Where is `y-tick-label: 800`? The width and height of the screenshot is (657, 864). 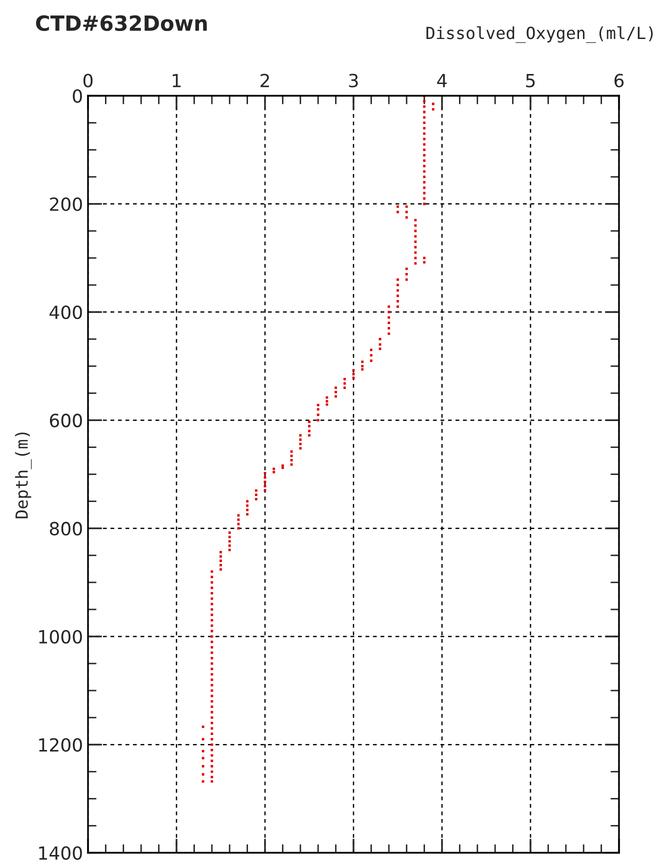
y-tick-label: 800 is located at coordinates (66, 529).